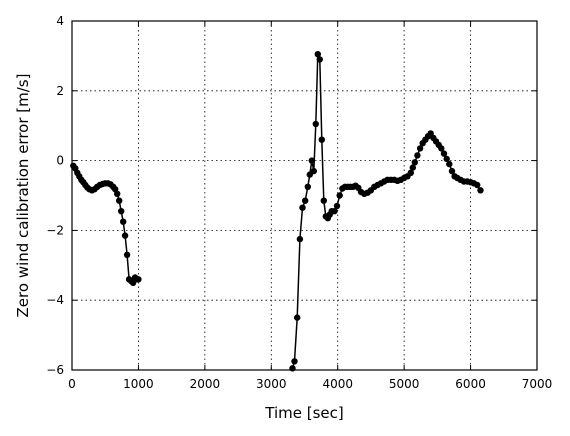 This screenshot has width=570, height=436. I want to click on x-tick-label: 0, so click(72, 384).